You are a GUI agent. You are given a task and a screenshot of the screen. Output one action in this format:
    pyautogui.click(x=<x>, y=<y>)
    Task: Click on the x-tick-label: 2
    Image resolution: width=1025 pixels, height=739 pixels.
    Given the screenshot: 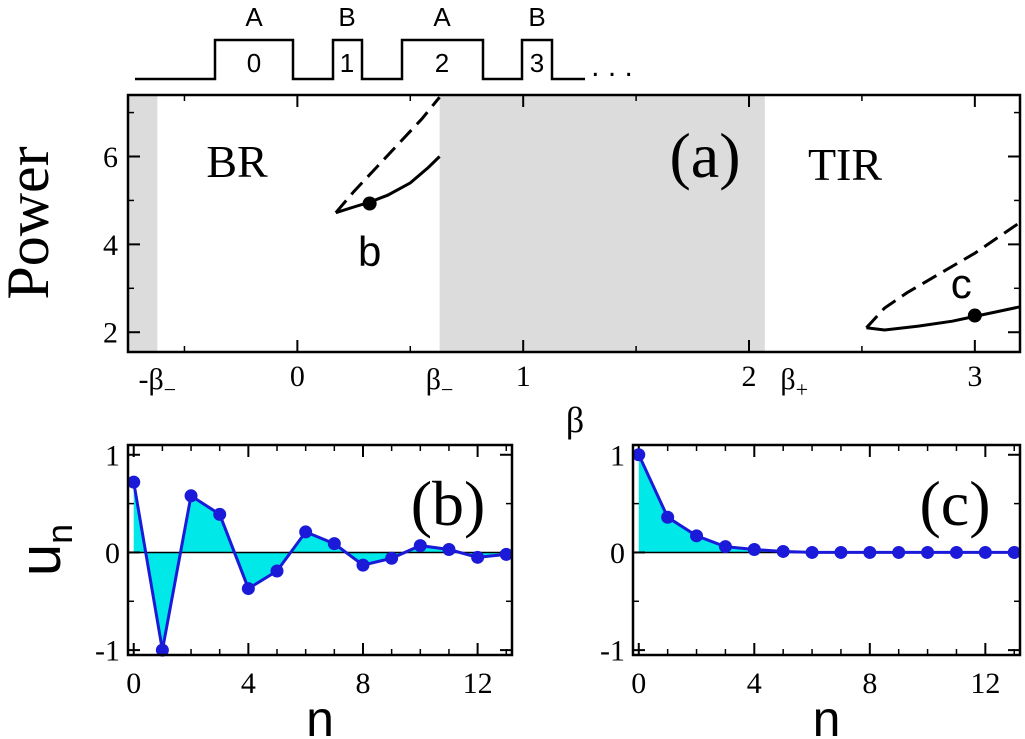 What is the action you would take?
    pyautogui.click(x=749, y=376)
    